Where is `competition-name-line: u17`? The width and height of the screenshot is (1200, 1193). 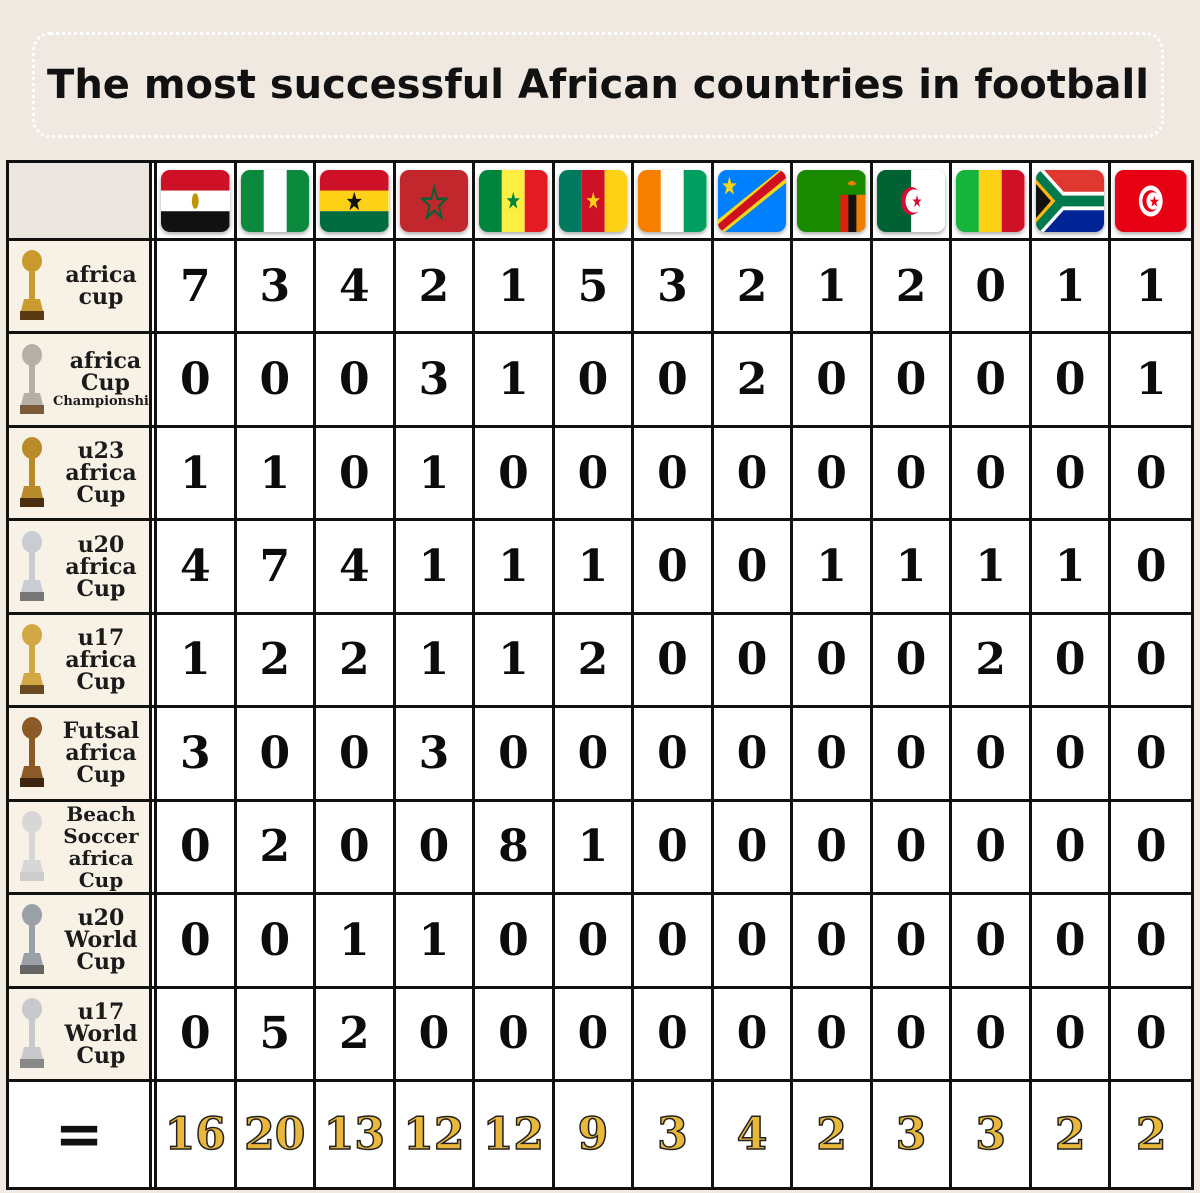 competition-name-line: u17 is located at coordinates (101, 637).